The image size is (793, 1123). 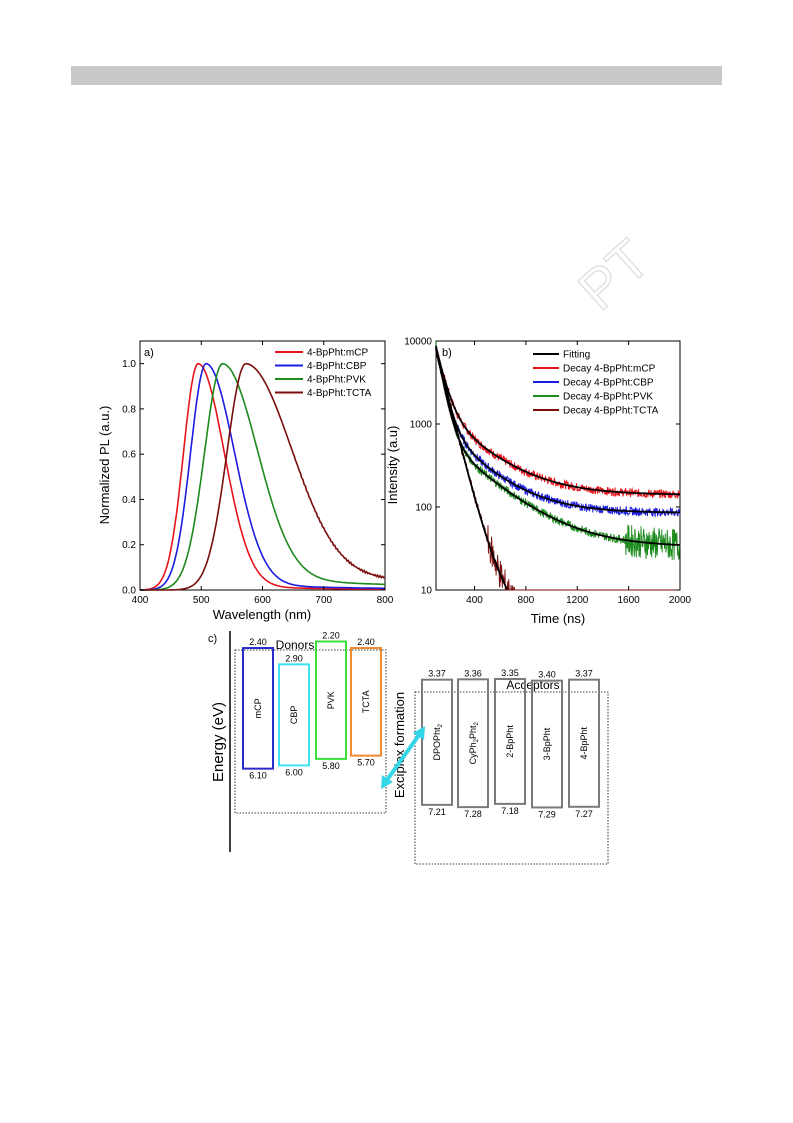 I want to click on panel-a-series, so click(x=263, y=476).